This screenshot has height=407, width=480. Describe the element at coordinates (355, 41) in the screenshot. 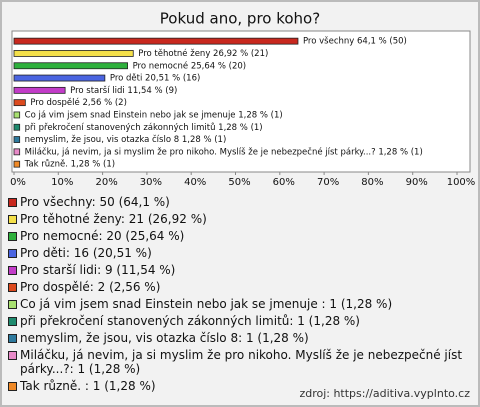

I see `value-label: Pro všechny 64,1 % (50)` at that location.